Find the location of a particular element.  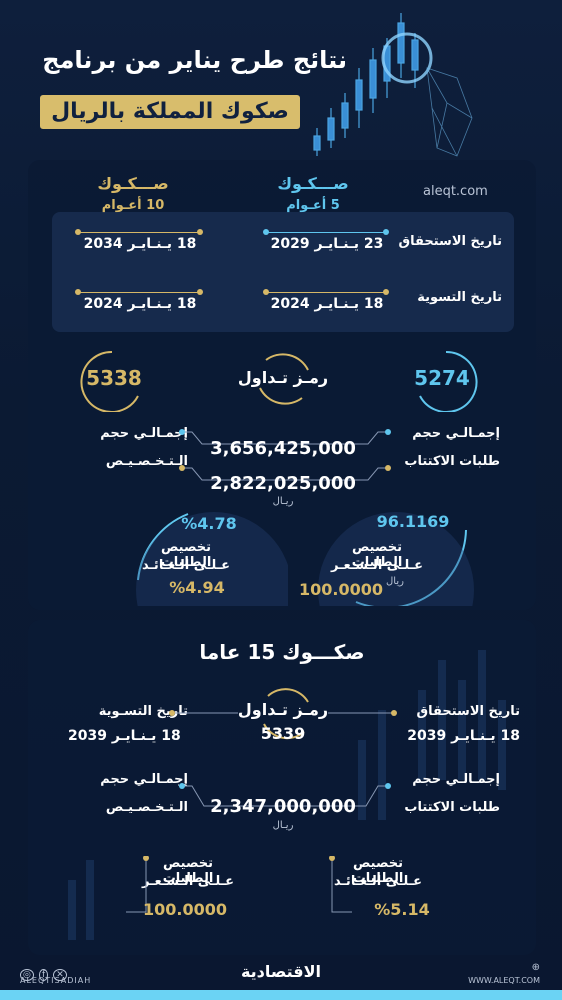

maturity-label: تاريخ الاستحقاق is located at coordinates (450, 241).